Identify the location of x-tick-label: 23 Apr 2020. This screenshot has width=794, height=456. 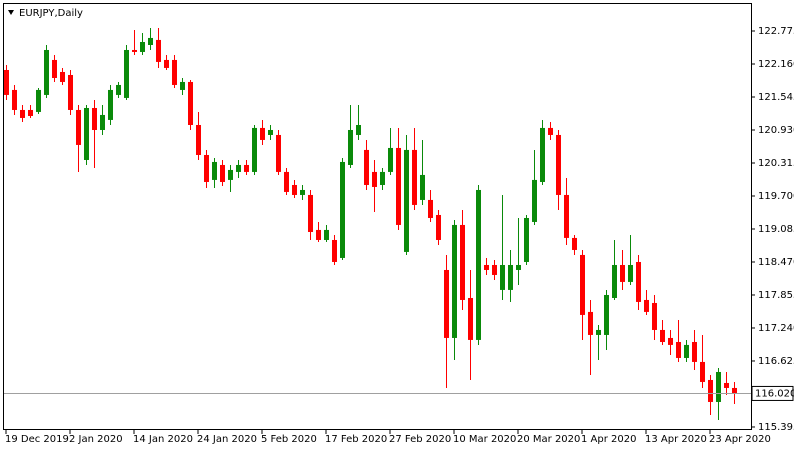
(740, 439).